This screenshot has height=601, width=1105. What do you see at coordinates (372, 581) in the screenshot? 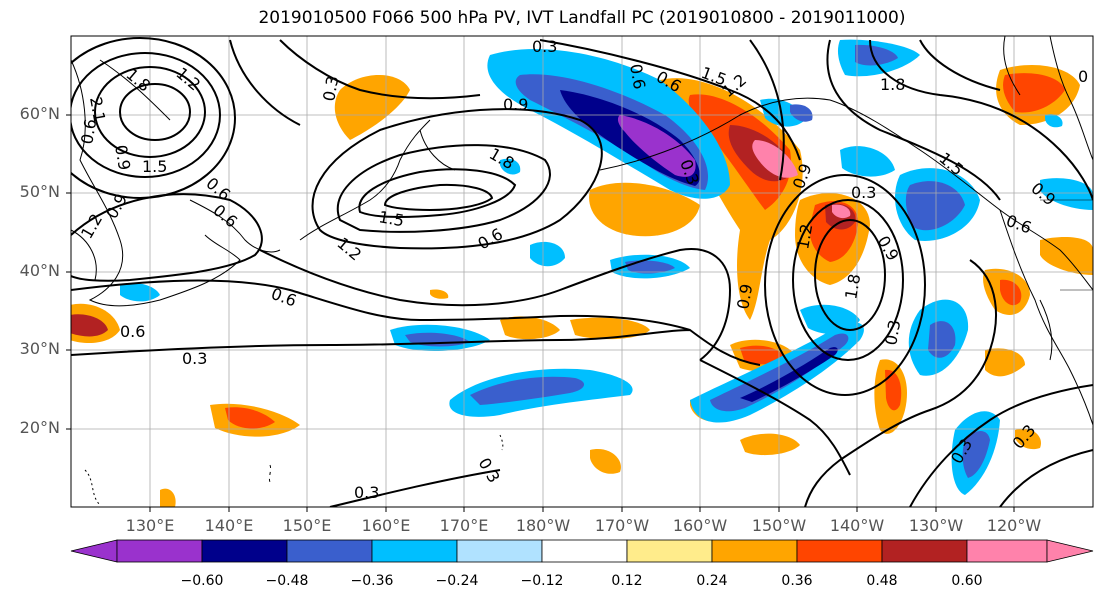
I see `colorbar-tick-label: −0.36` at bounding box center [372, 581].